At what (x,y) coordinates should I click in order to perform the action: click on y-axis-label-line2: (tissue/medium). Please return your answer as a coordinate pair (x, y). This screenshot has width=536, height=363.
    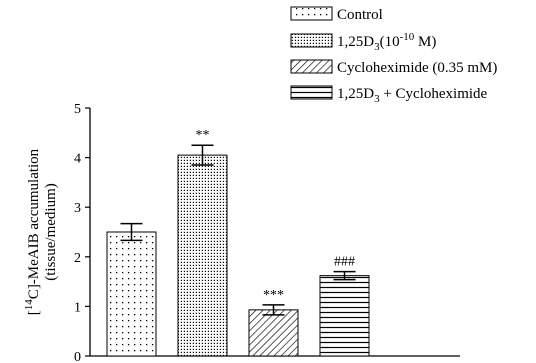
    Looking at the image, I should click on (51, 232).